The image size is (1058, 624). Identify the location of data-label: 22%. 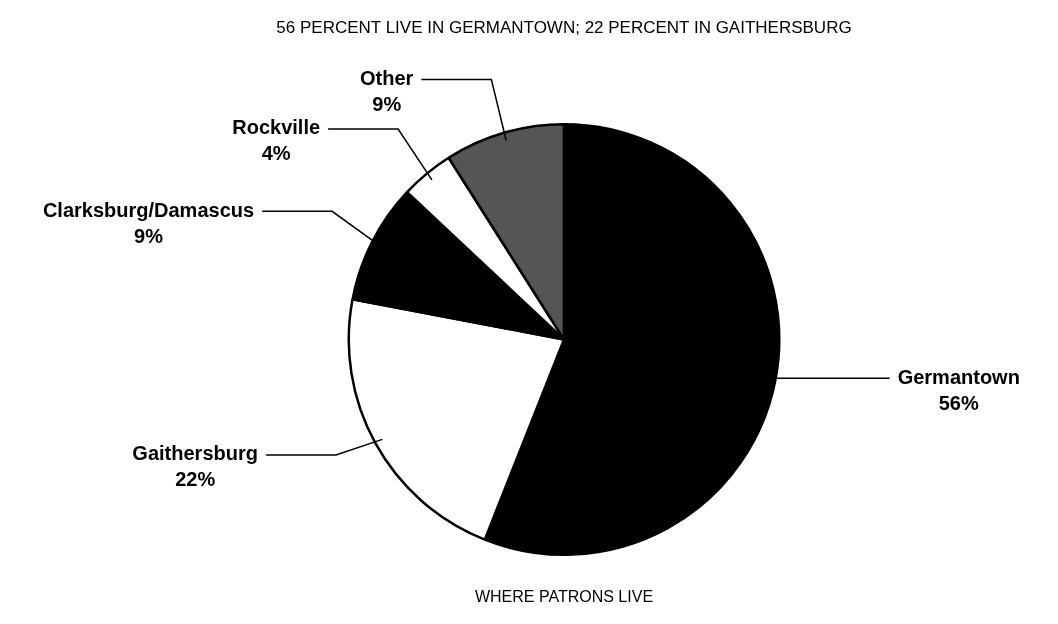
(195, 479).